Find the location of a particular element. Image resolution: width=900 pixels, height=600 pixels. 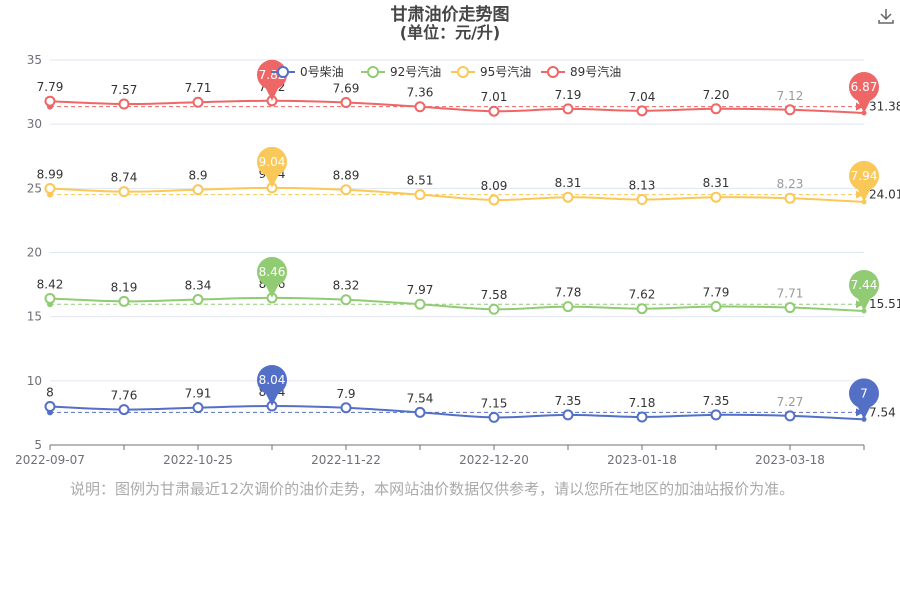

data-label: 7.27 is located at coordinates (790, 402).